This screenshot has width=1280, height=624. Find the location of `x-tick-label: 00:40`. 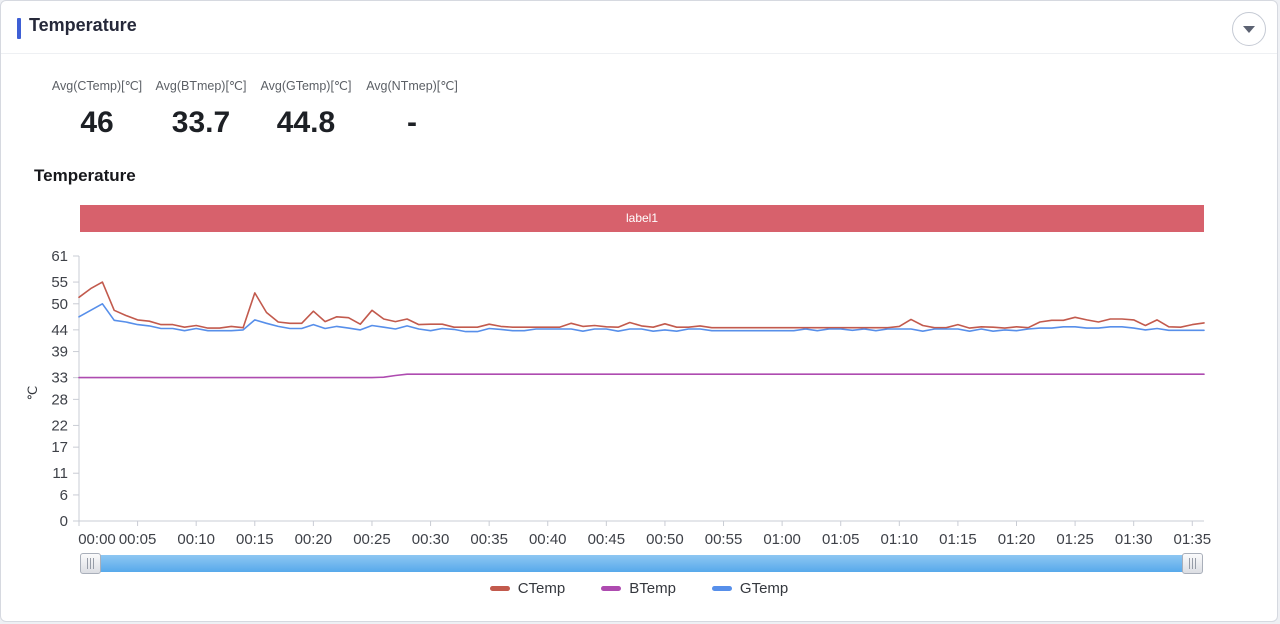

x-tick-label: 00:40 is located at coordinates (548, 539).